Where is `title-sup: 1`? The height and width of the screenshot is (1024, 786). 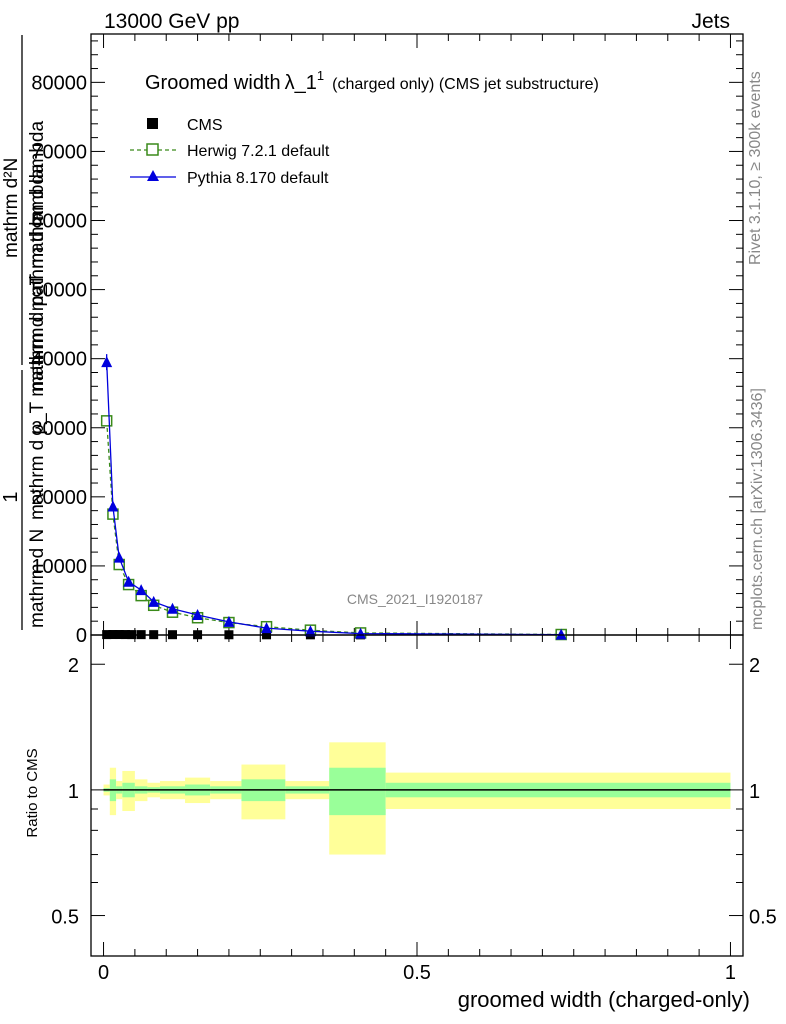 title-sup: 1 is located at coordinates (320, 75).